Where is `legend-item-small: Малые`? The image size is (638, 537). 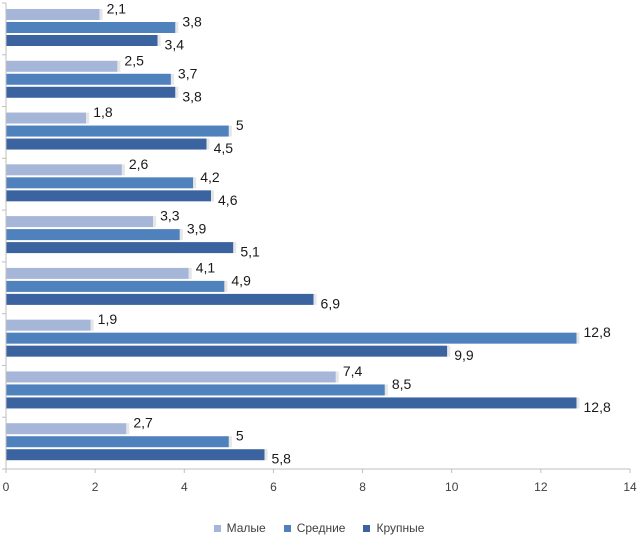
legend-item-small: Малые is located at coordinates (239, 528).